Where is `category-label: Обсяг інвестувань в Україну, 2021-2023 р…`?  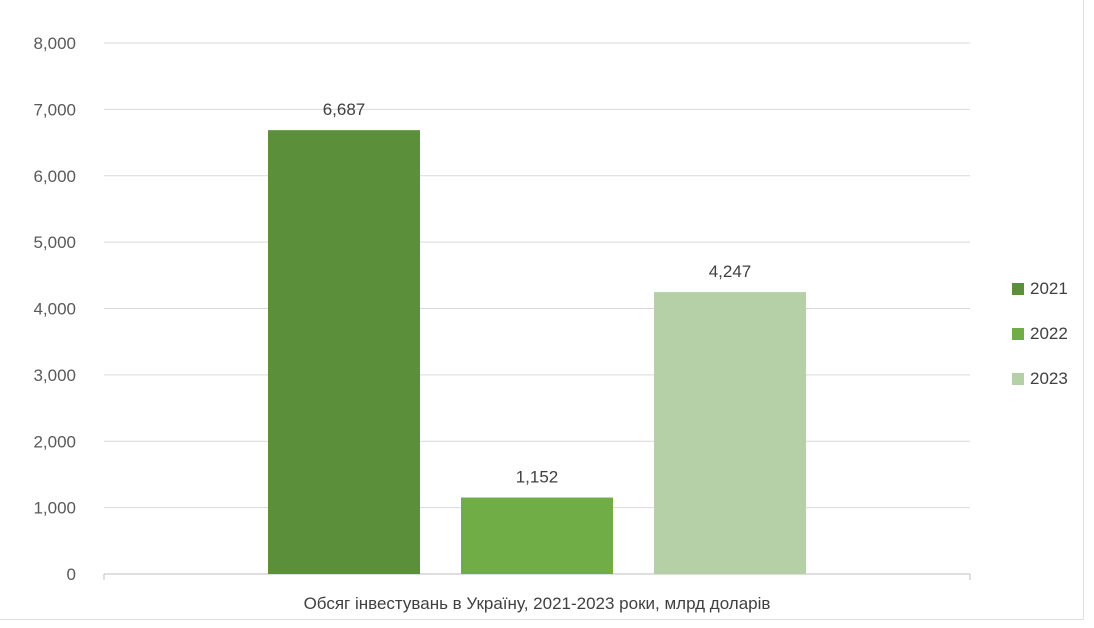
category-label: Обсяг інвестувань в Україну, 2021-2023 р… is located at coordinates (537, 603).